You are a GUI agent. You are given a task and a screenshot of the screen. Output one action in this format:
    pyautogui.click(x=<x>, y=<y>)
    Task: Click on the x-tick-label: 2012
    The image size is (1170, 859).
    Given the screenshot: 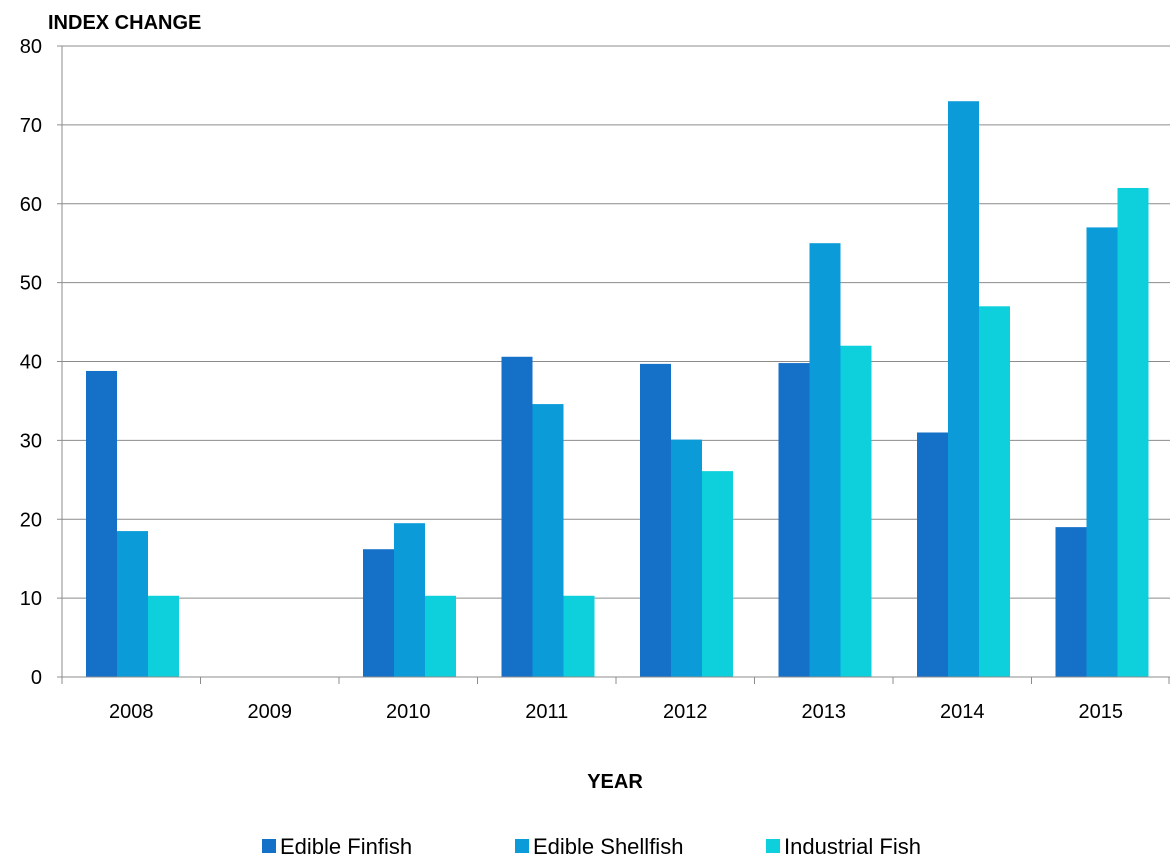 What is the action you would take?
    pyautogui.click(x=685, y=712)
    